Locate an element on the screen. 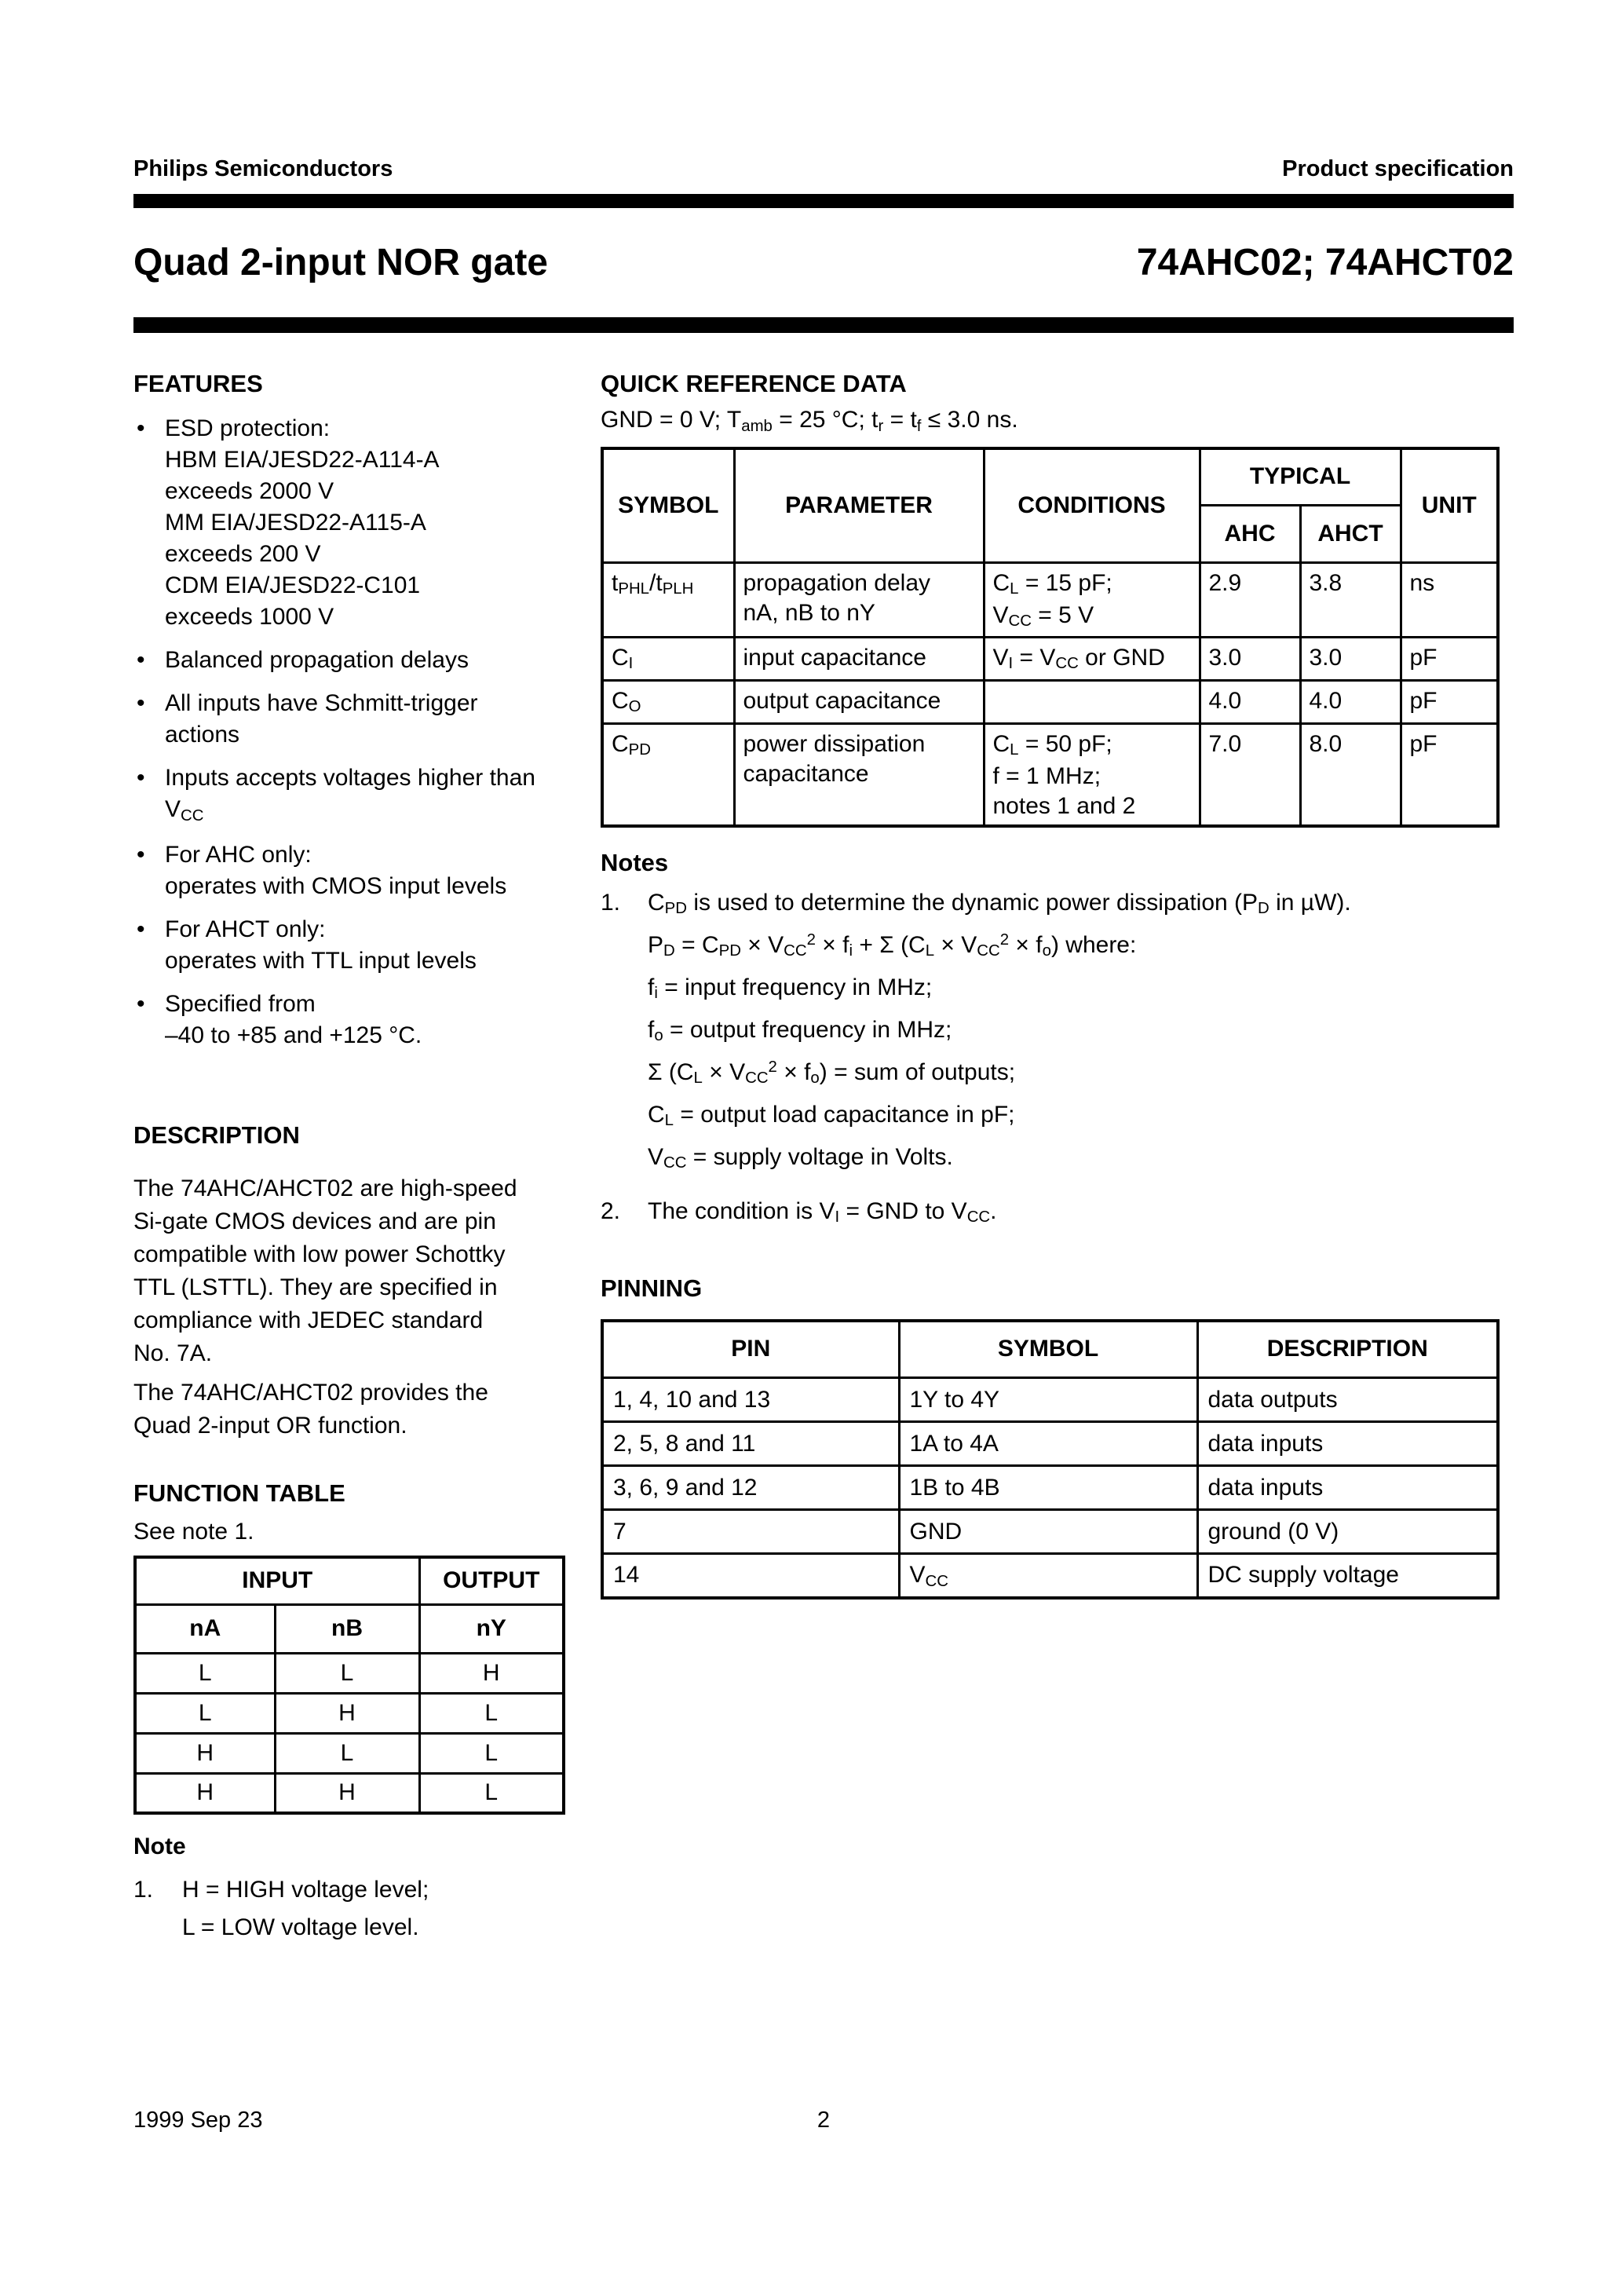  pin-cell: 2, 5, 8 and 11 is located at coordinates (751, 1444).